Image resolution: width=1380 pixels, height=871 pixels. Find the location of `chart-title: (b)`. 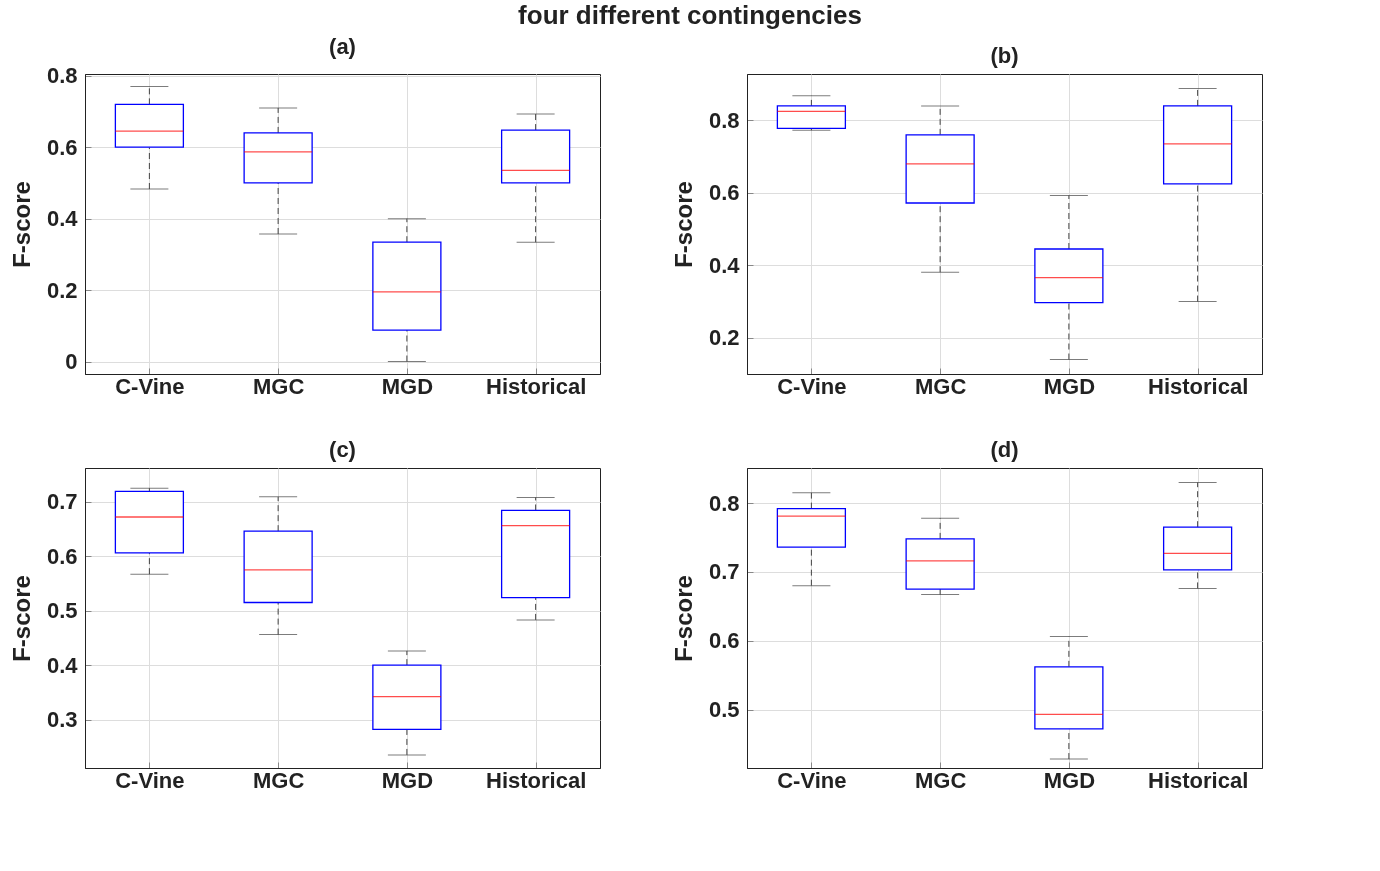

chart-title: (b) is located at coordinates (1004, 55).